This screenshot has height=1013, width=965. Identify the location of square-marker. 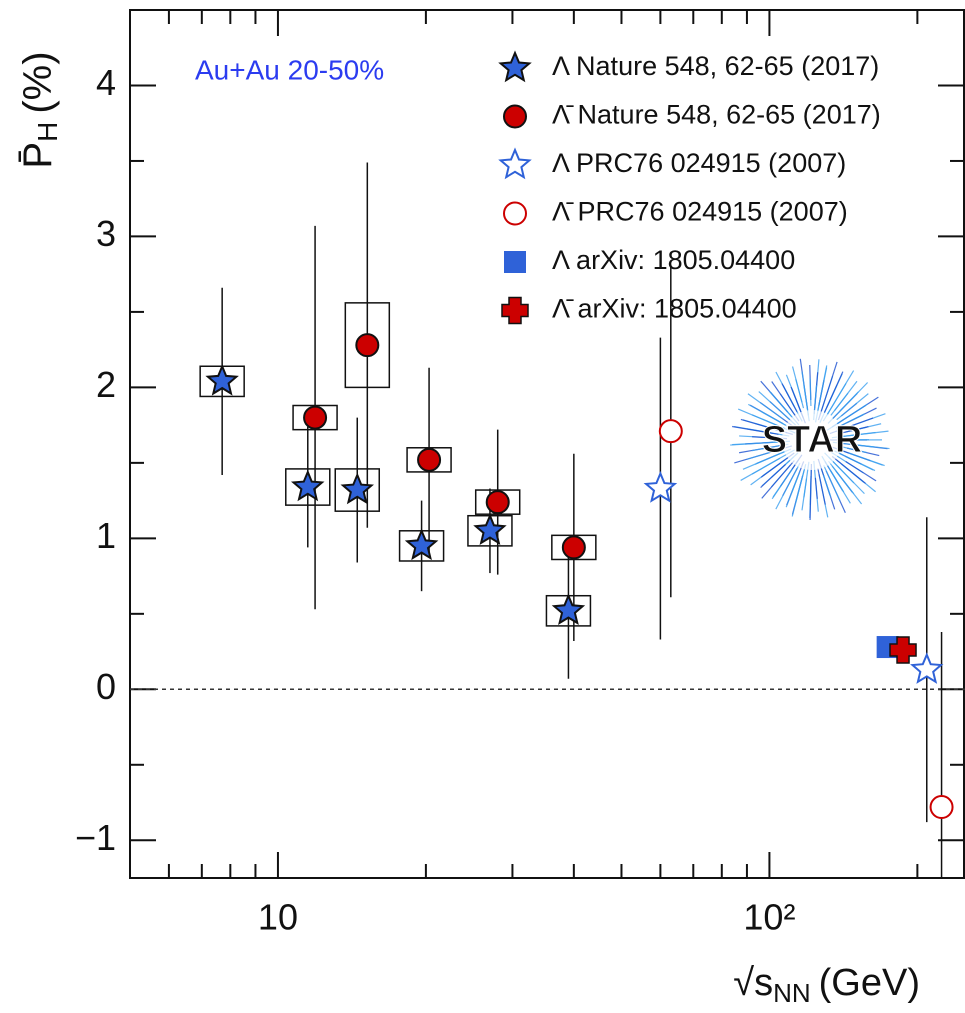
(515, 262).